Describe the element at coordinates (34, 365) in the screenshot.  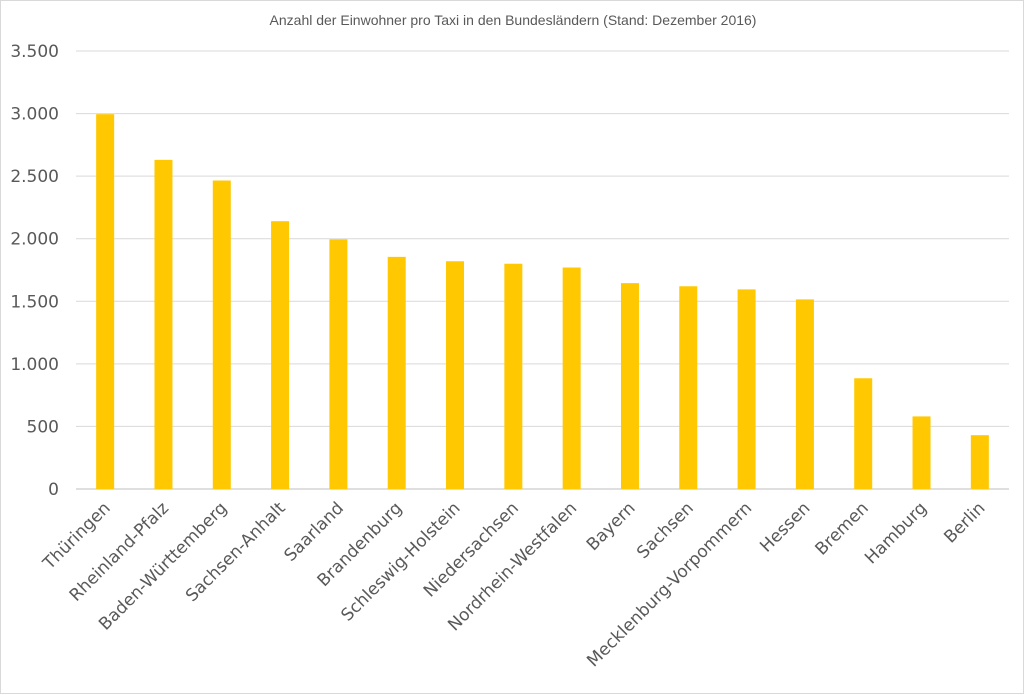
I see `y-tick-label: 1.000` at that location.